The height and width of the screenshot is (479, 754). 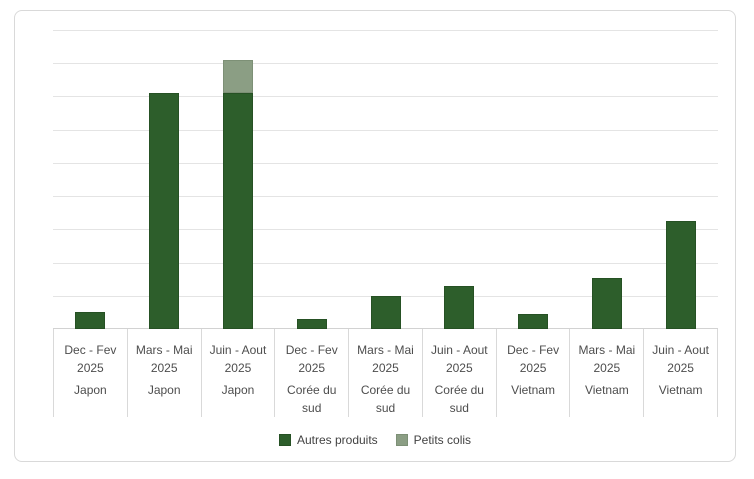 I want to click on x-category-label: Mars - Mai 2025 Japon, so click(x=163, y=373).